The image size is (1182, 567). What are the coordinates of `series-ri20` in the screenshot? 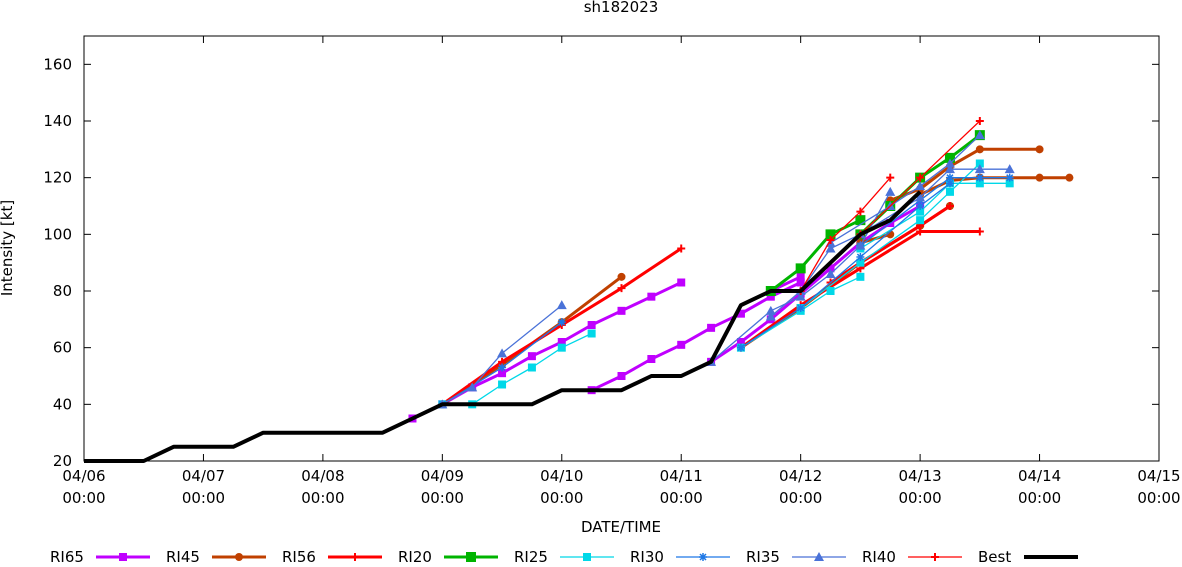 It's located at (875, 213).